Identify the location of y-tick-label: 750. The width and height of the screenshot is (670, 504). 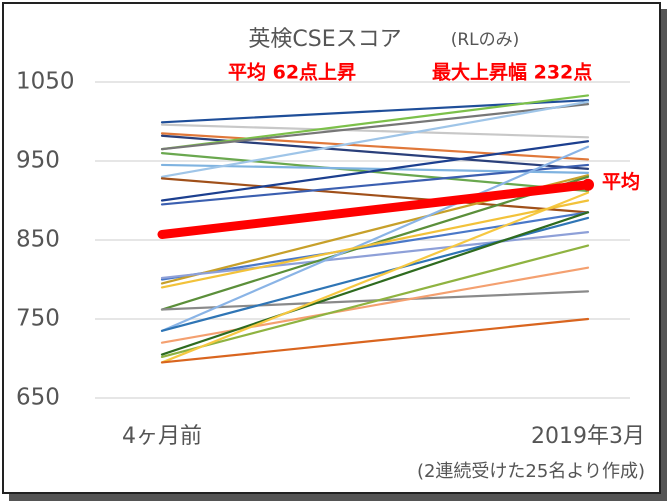
(38, 319).